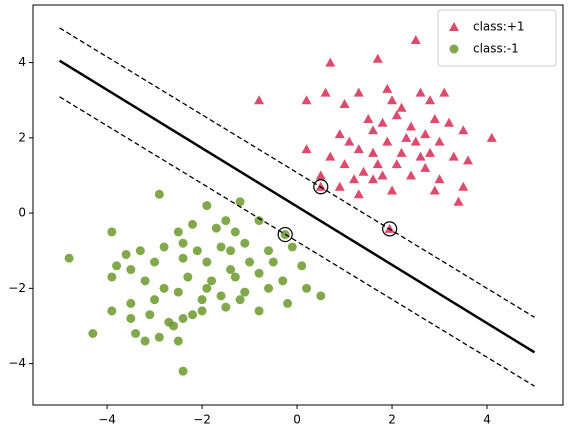  Describe the element at coordinates (107, 420) in the screenshot. I see `x-tick-label: −4` at that location.